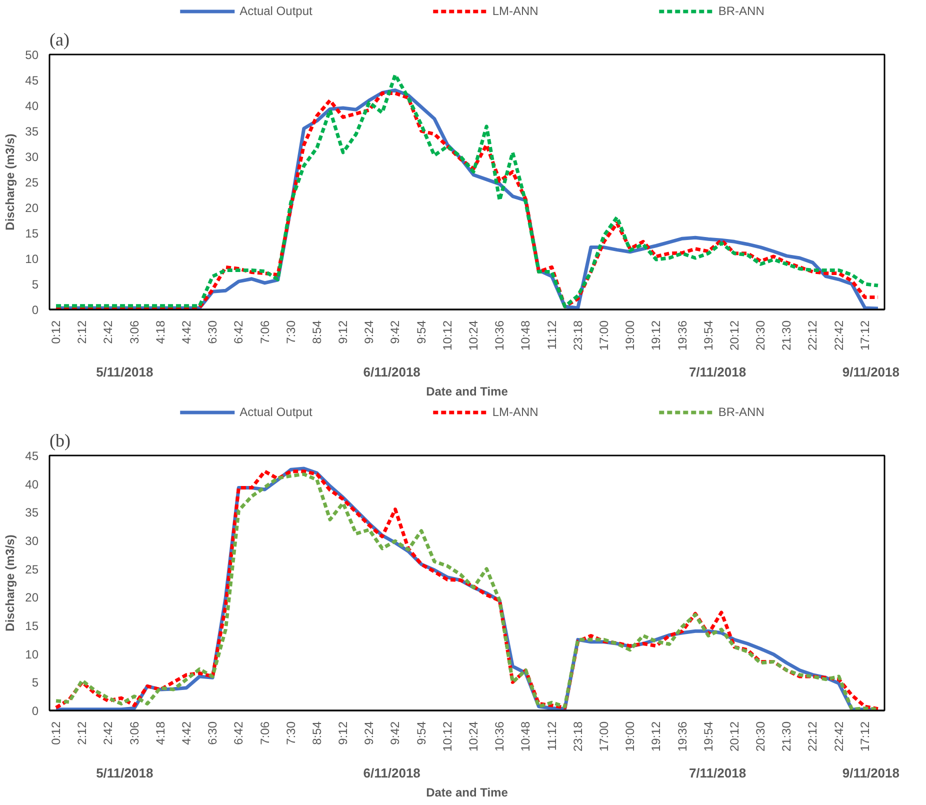 The width and height of the screenshot is (926, 805). I want to click on x-tick-label: 6:42, so click(239, 733).